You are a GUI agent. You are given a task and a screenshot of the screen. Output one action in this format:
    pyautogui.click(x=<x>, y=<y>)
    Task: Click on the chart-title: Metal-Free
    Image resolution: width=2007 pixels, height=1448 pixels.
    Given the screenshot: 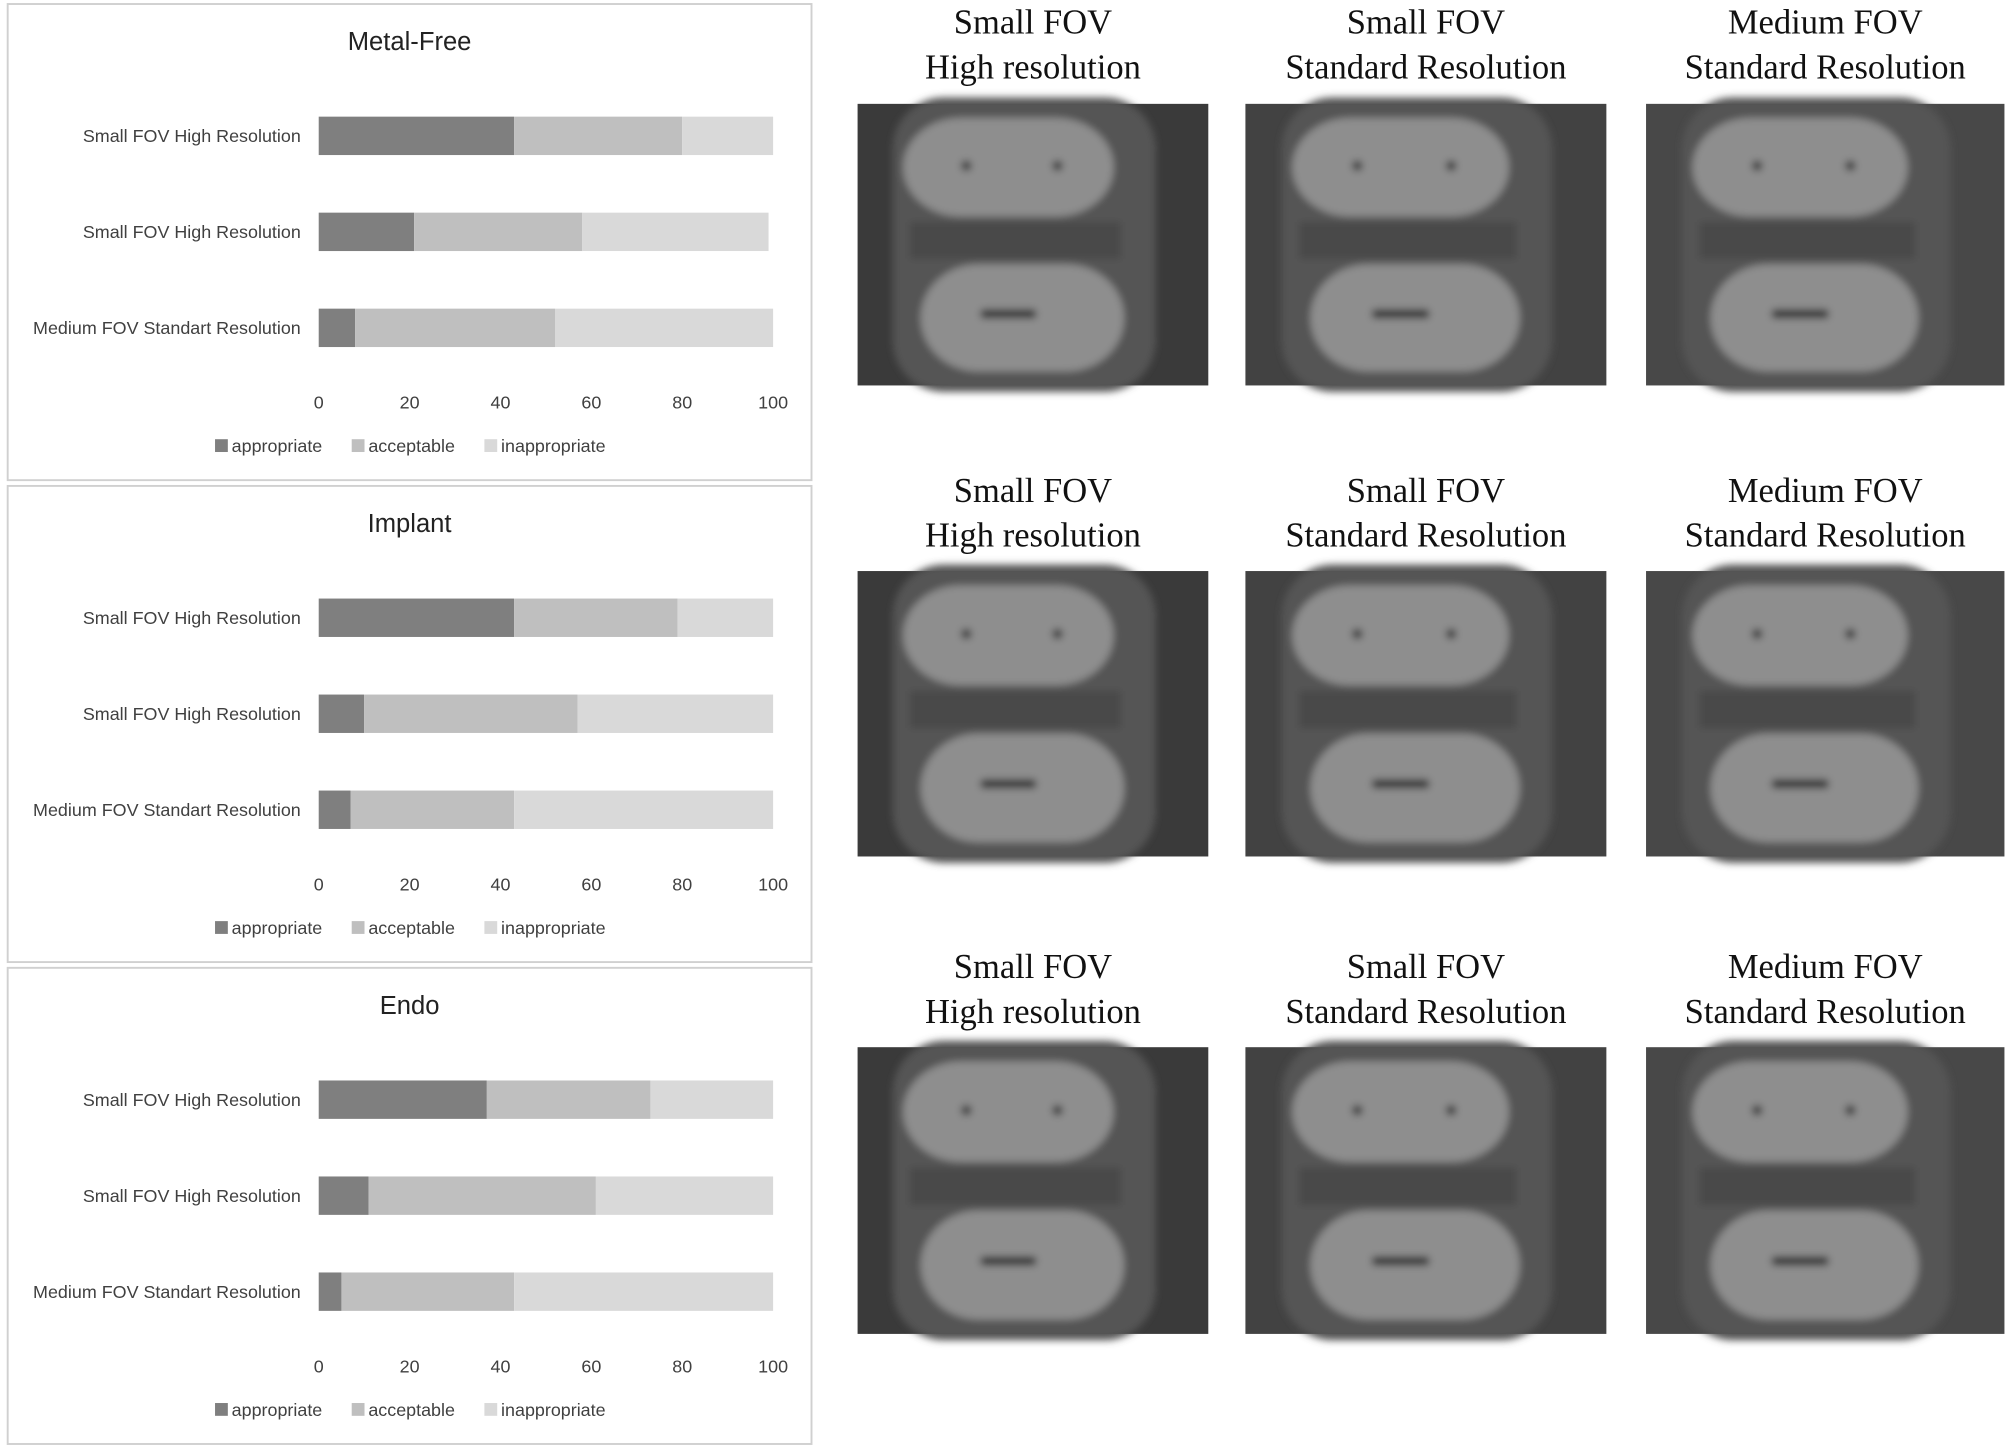 What is the action you would take?
    pyautogui.click(x=410, y=42)
    